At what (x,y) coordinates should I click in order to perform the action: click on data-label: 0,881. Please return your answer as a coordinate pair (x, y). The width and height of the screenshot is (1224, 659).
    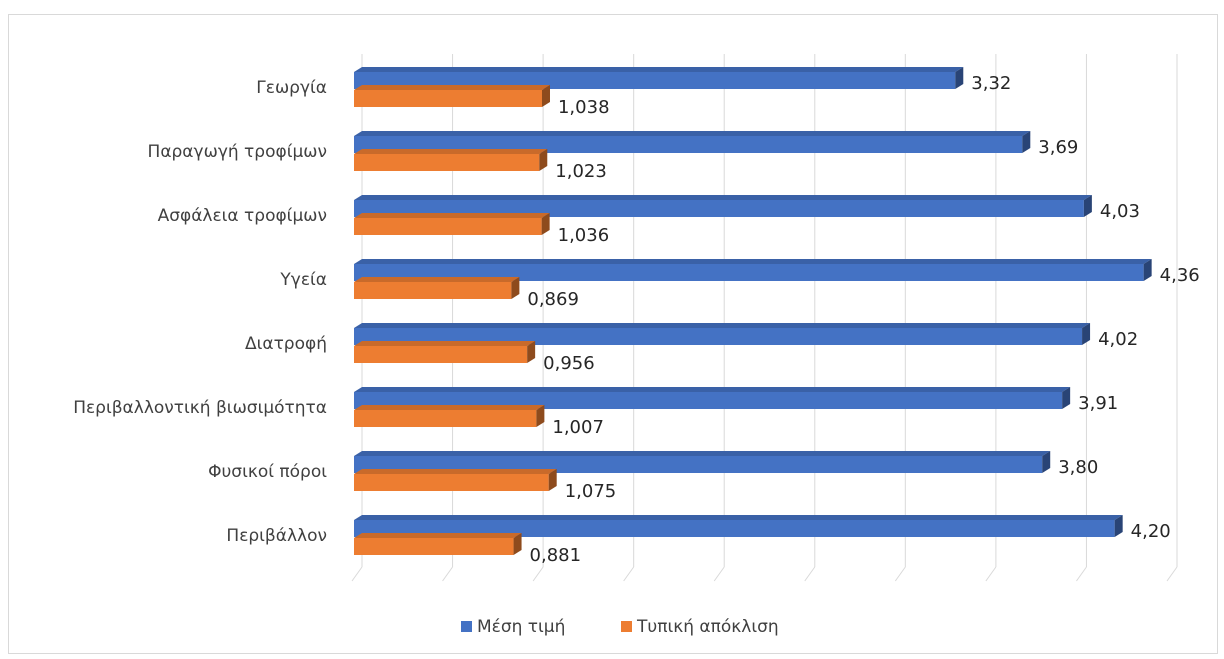
    Looking at the image, I should click on (556, 555).